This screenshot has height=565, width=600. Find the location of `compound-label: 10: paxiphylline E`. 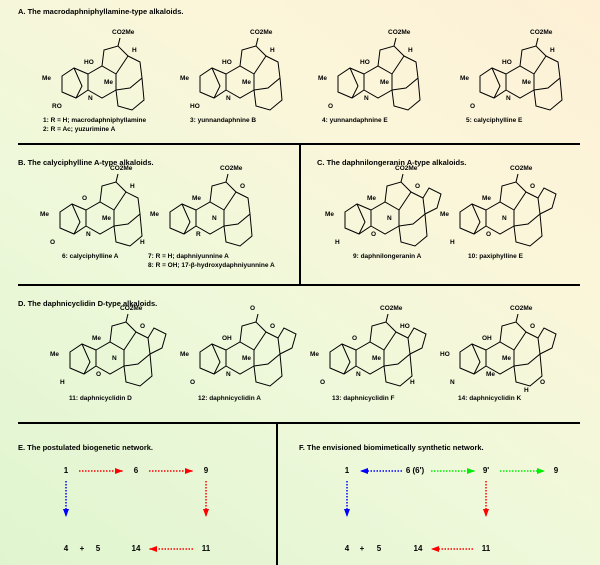

compound-label: 10: paxiphylline E is located at coordinates (495, 256).